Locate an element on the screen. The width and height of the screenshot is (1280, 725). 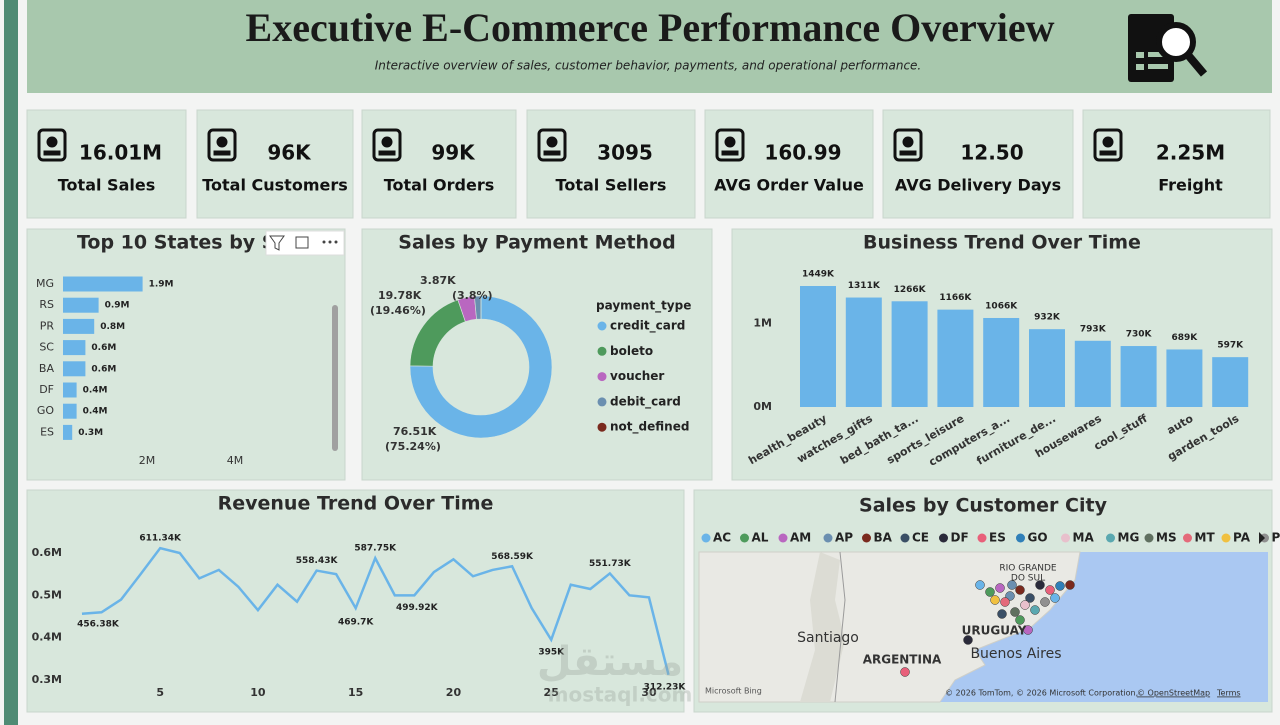
legend-label: CE is located at coordinates (920, 538).